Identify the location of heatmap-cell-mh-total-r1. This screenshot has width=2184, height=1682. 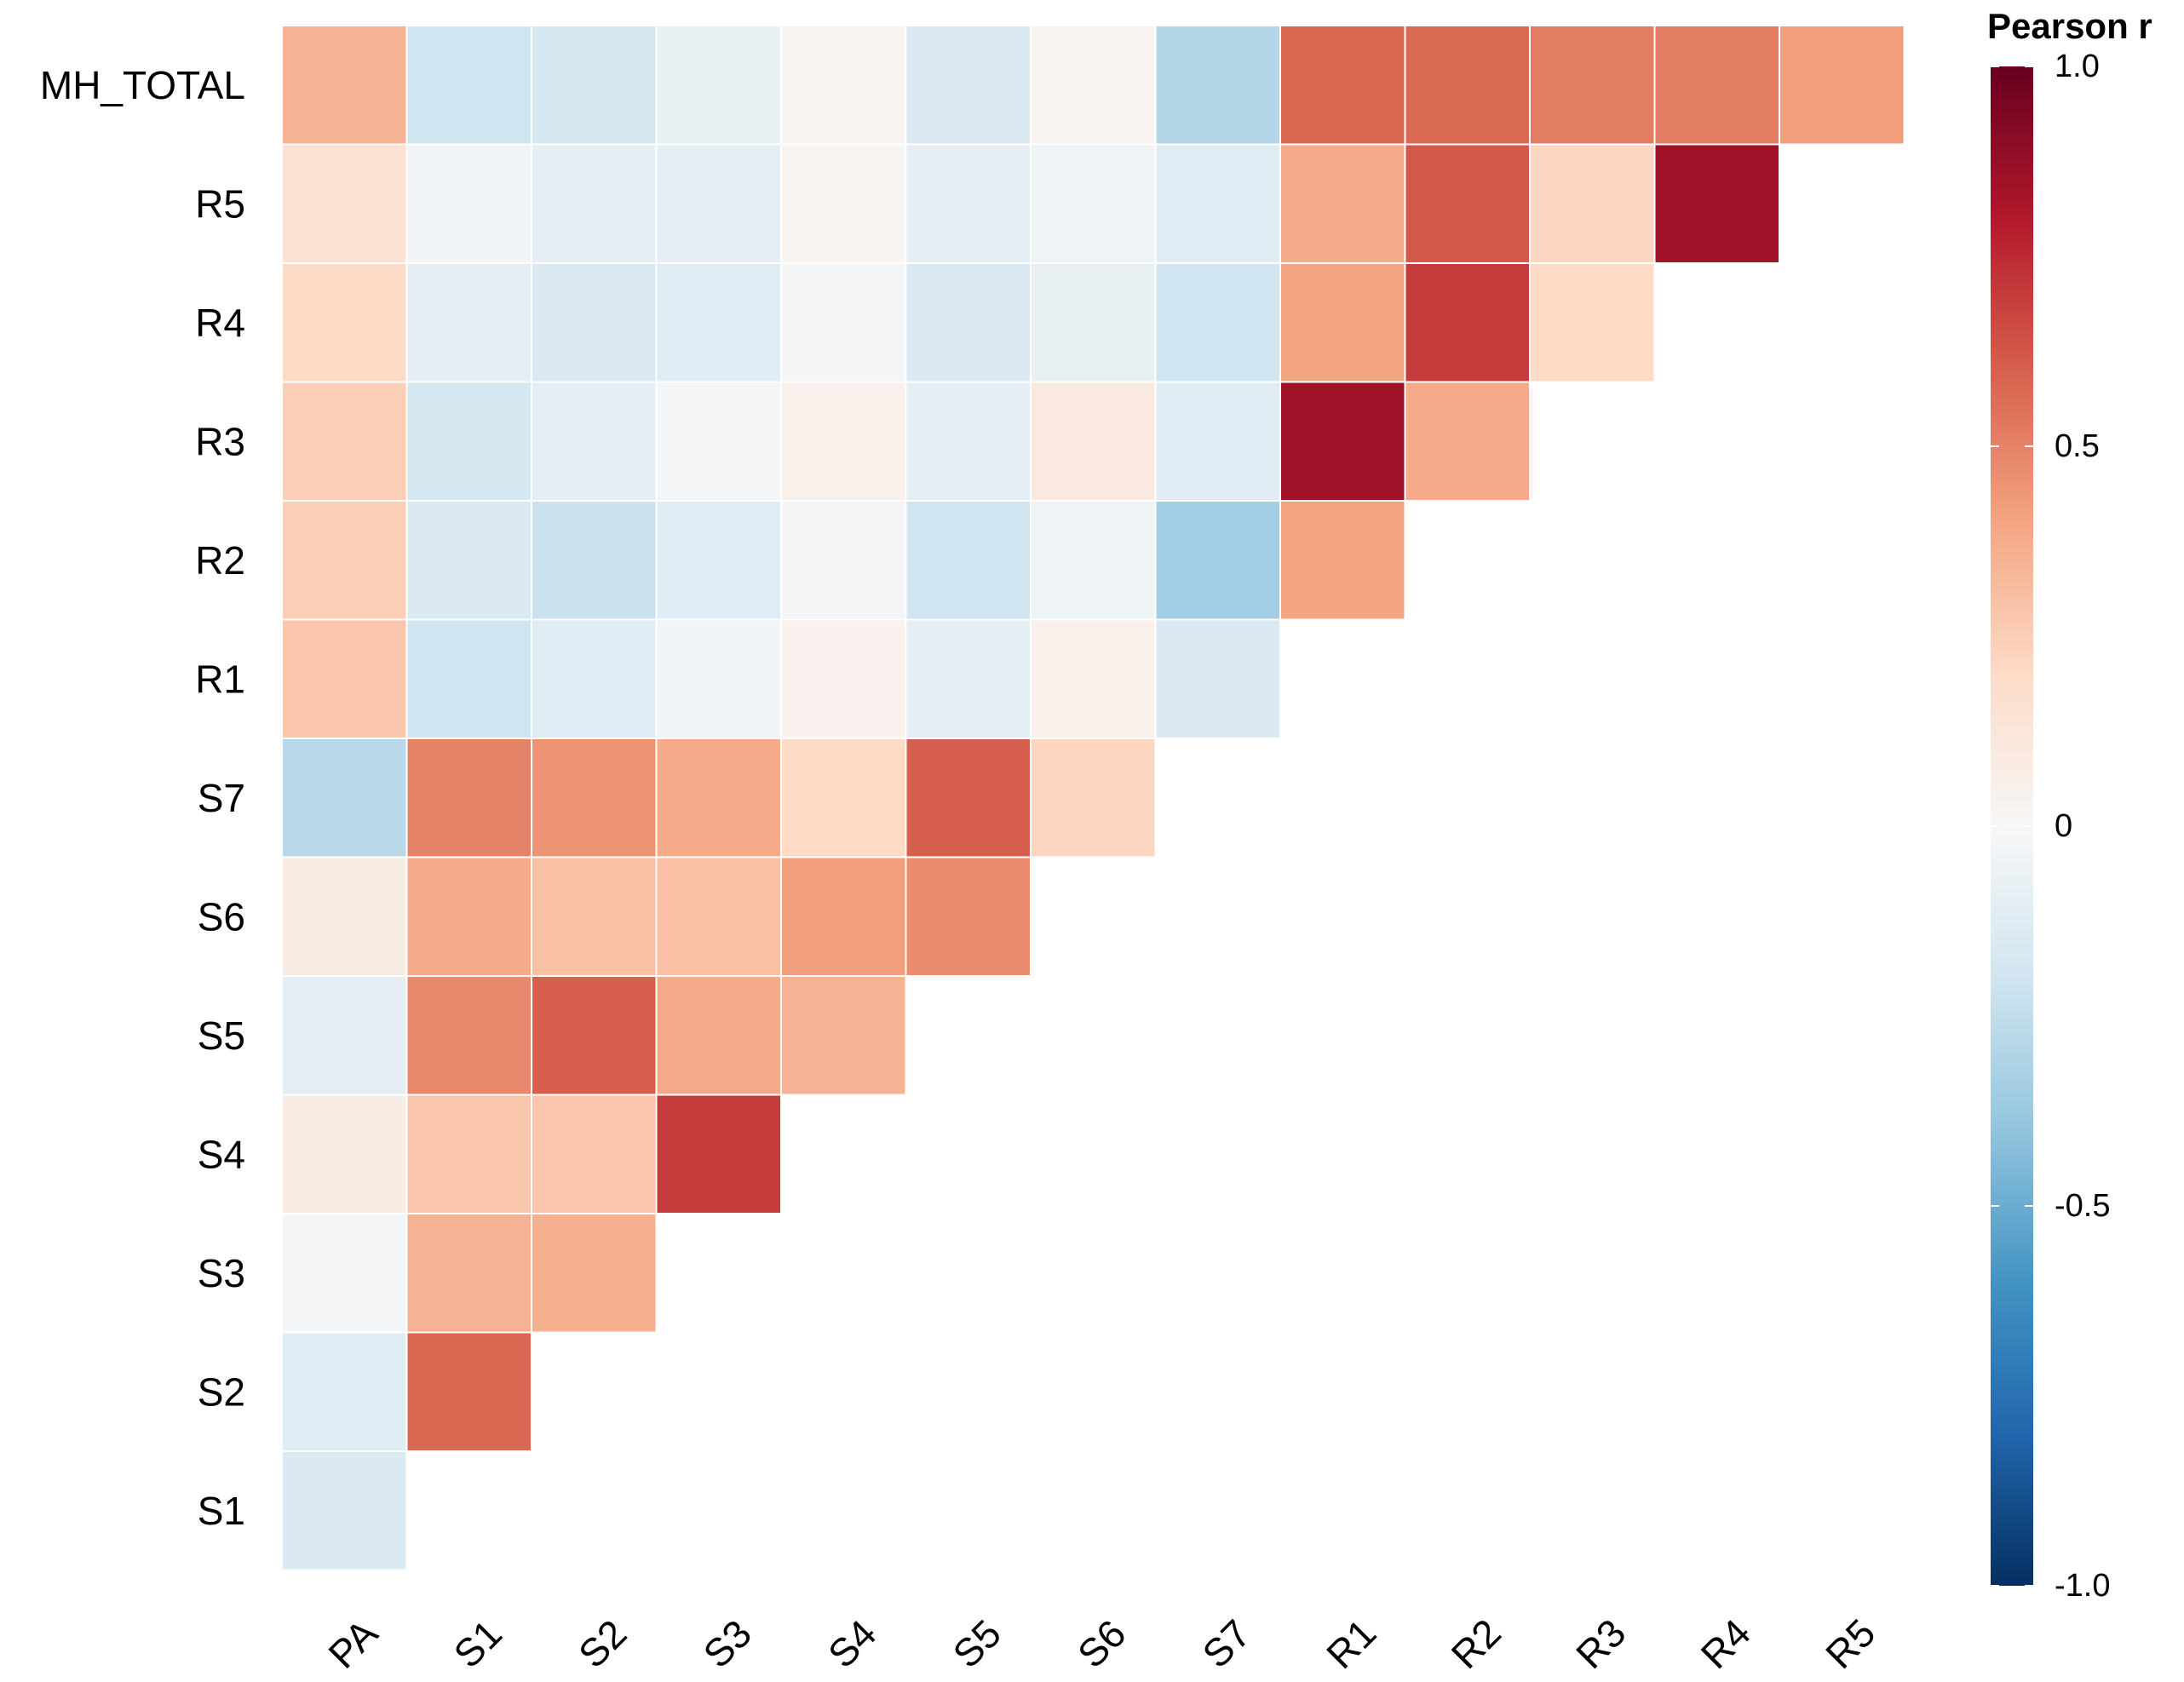
(1342, 85).